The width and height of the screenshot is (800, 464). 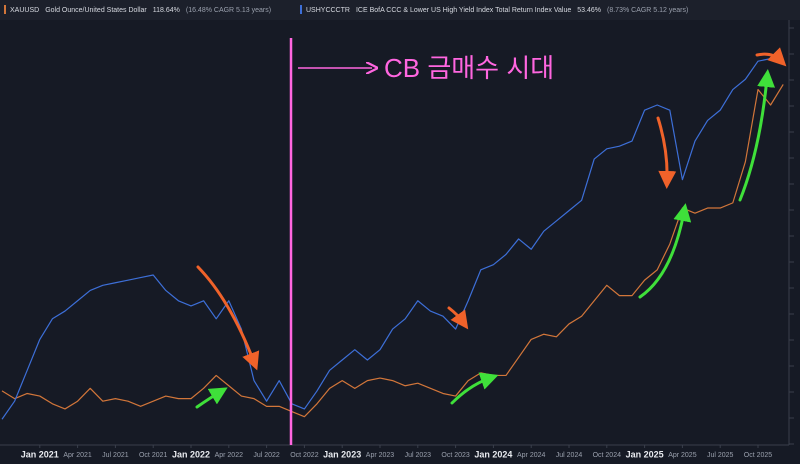 What do you see at coordinates (115, 455) in the screenshot?
I see `x-tick-label: Jul 2021` at bounding box center [115, 455].